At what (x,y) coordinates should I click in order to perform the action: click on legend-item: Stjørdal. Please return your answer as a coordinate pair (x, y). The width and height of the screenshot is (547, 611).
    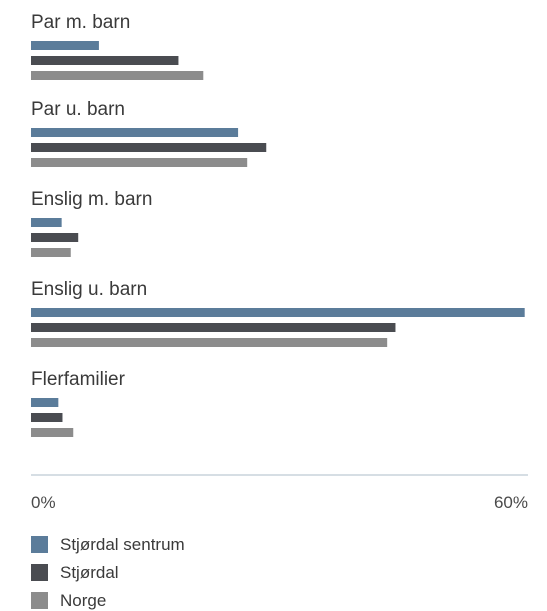
    Looking at the image, I should click on (75, 572).